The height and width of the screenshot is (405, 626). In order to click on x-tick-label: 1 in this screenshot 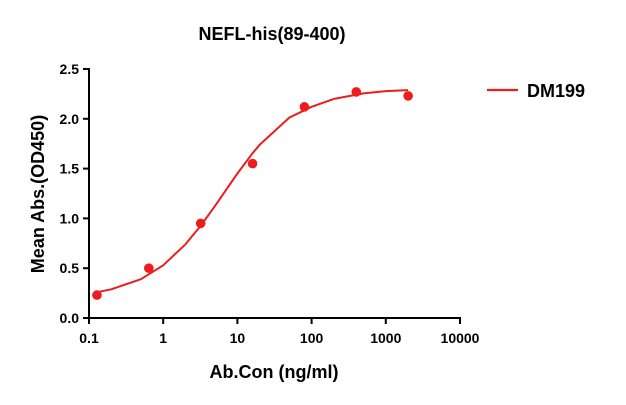, I will do `click(163, 338)`.